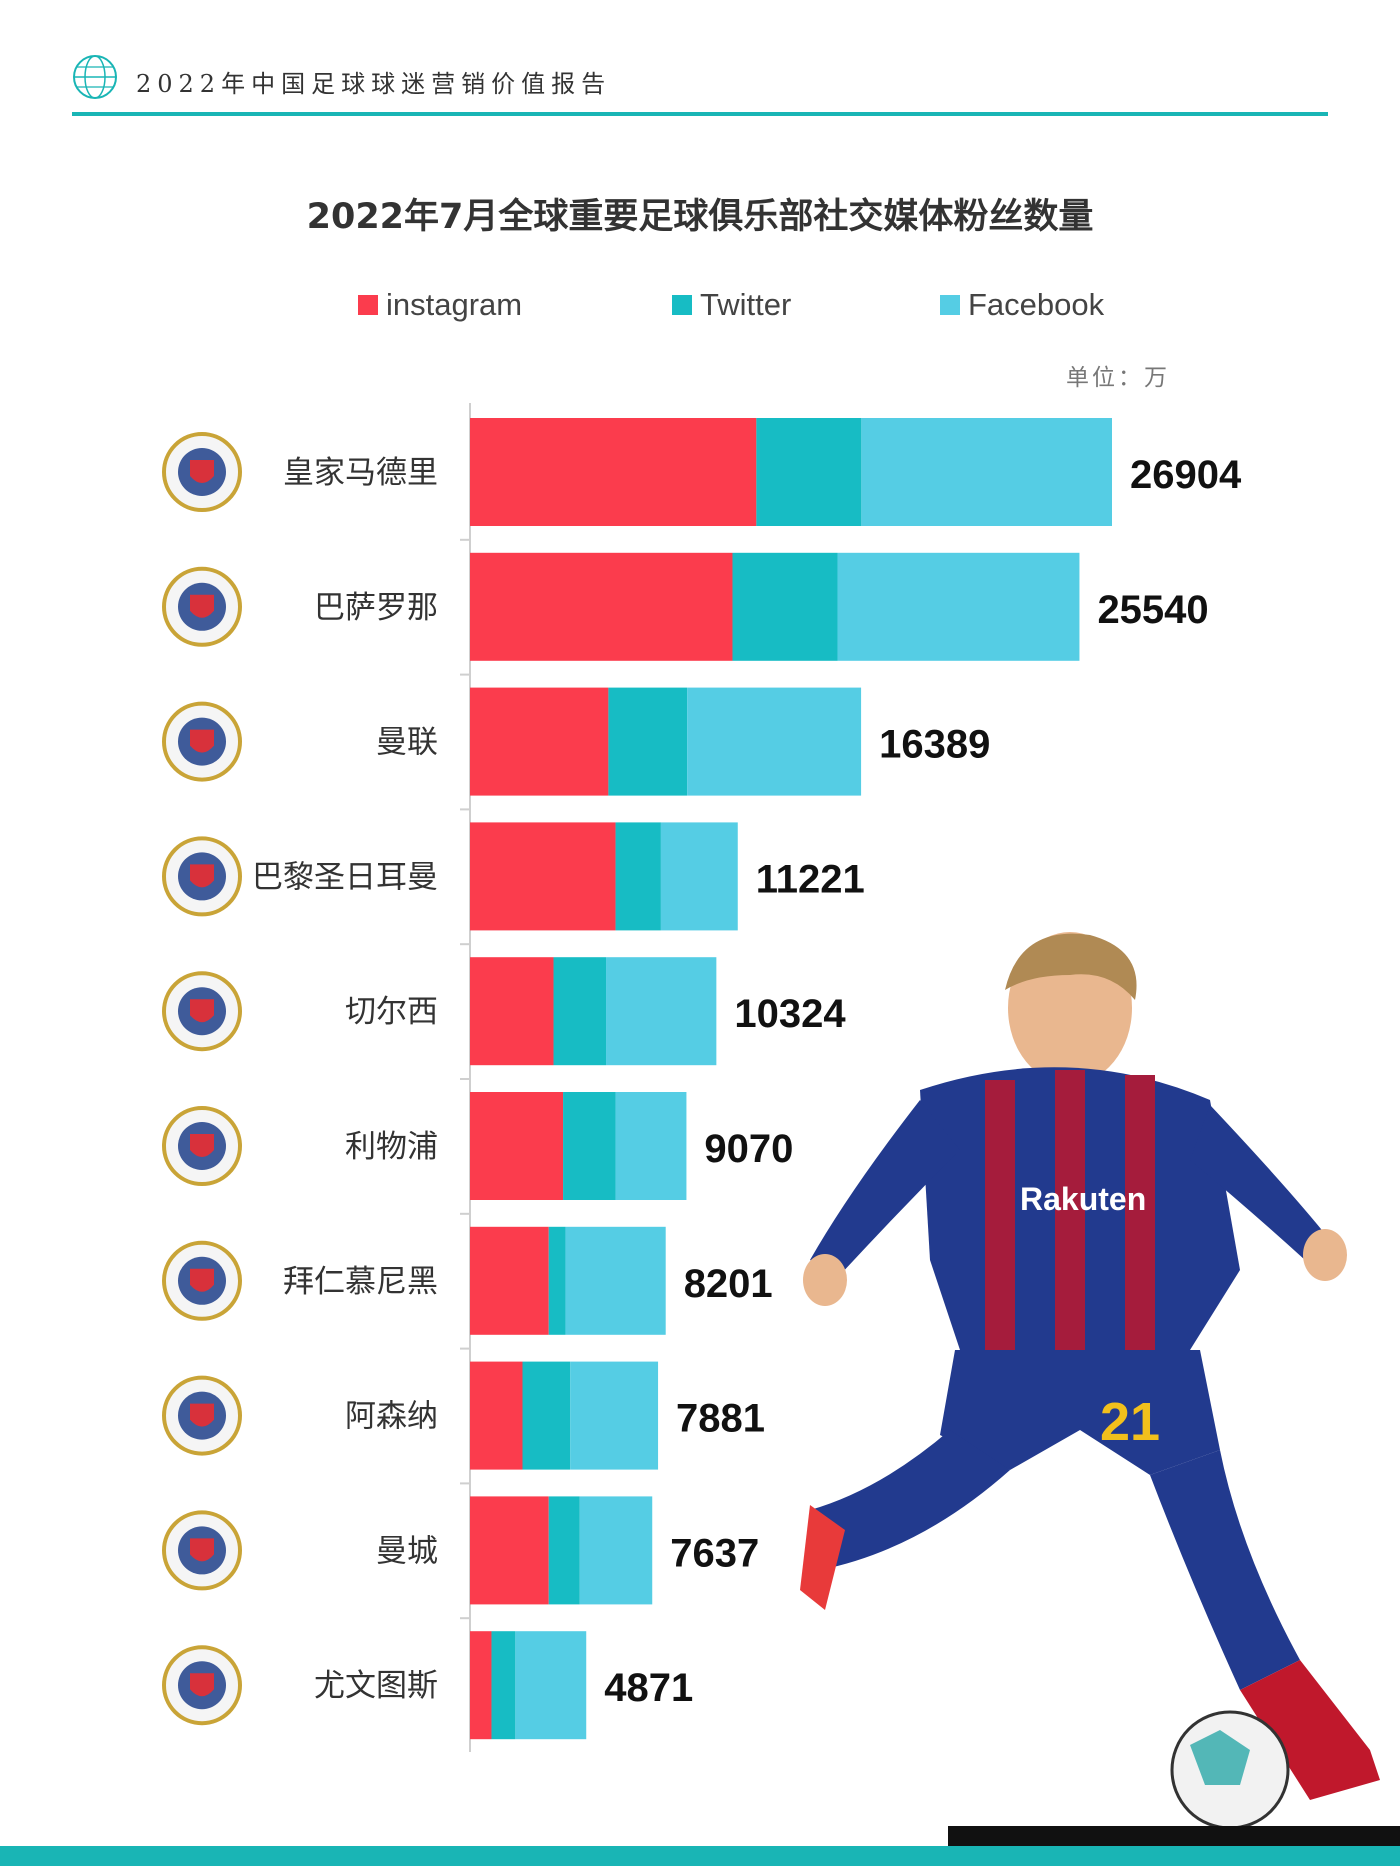 Image resolution: width=1400 pixels, height=1866 pixels. Describe the element at coordinates (1118, 378) in the screenshot. I see `unit-label: 单位：万` at that location.